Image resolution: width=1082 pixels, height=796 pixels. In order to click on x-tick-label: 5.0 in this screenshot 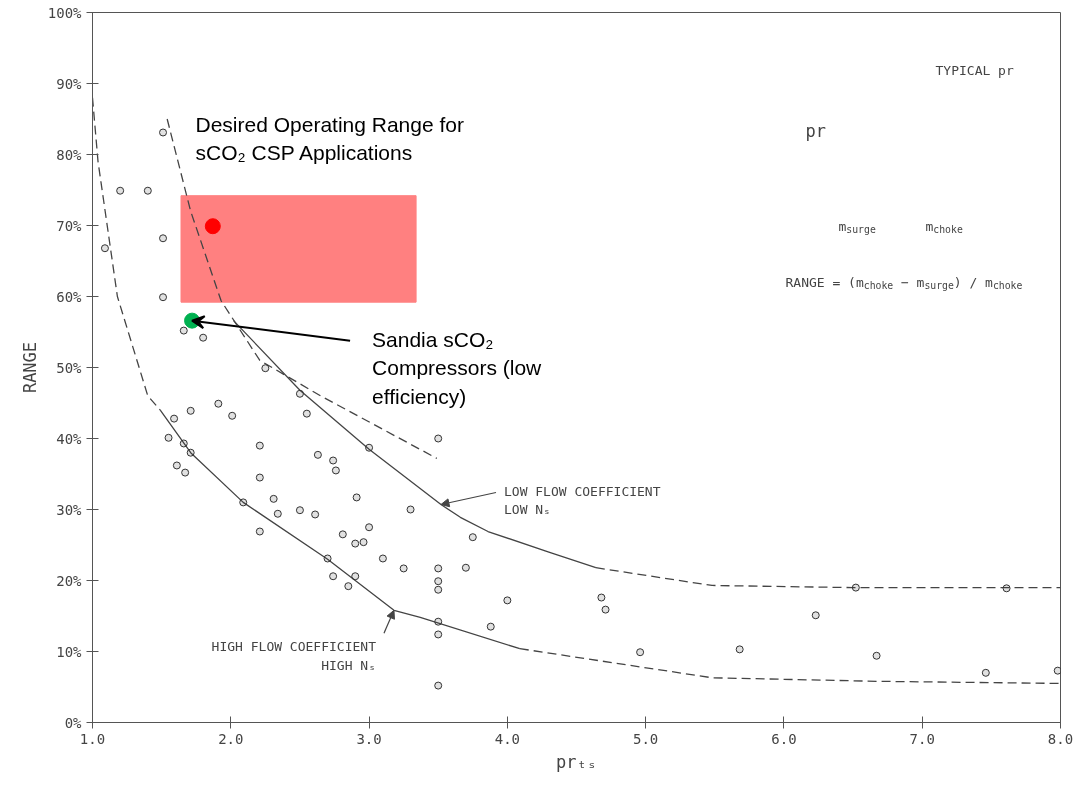, I will do `click(646, 738)`.